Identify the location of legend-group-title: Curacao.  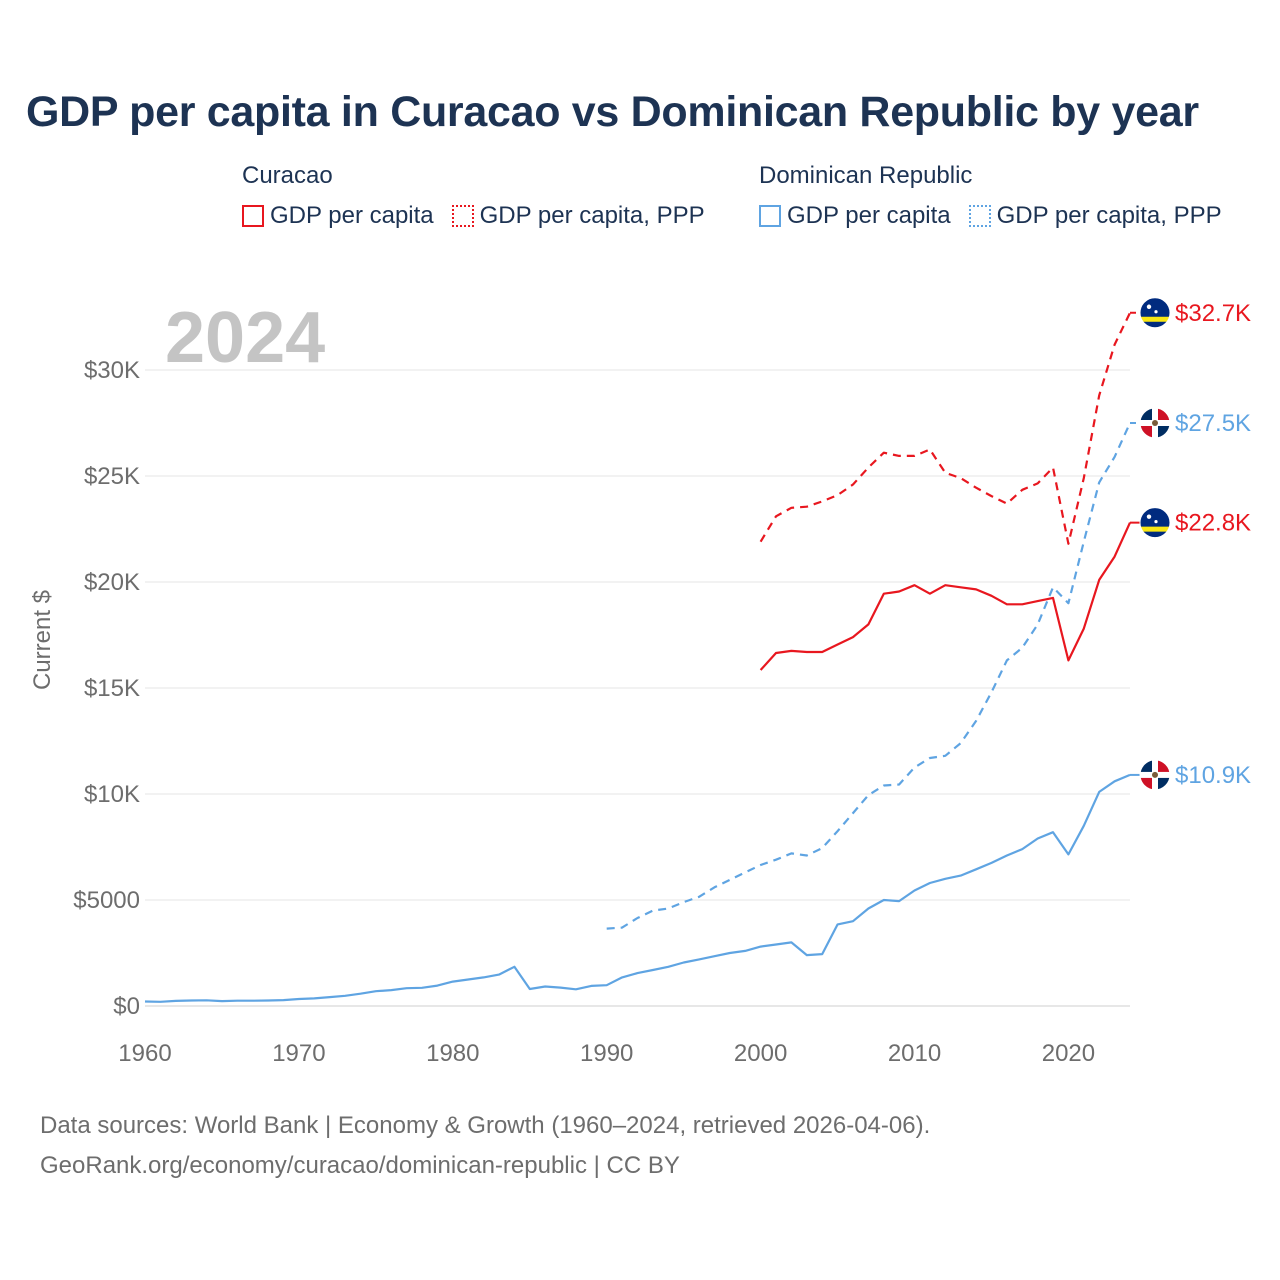
(287, 175).